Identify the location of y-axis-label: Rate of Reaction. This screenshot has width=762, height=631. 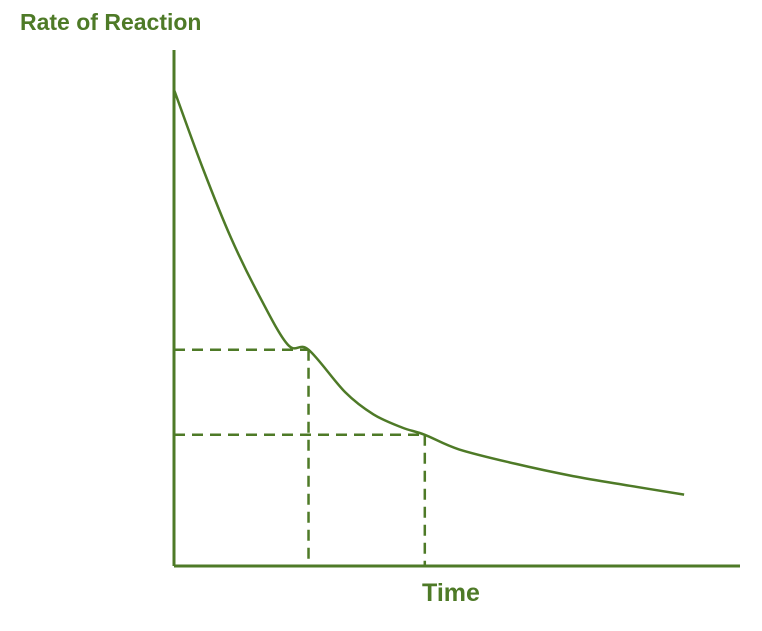
(110, 22).